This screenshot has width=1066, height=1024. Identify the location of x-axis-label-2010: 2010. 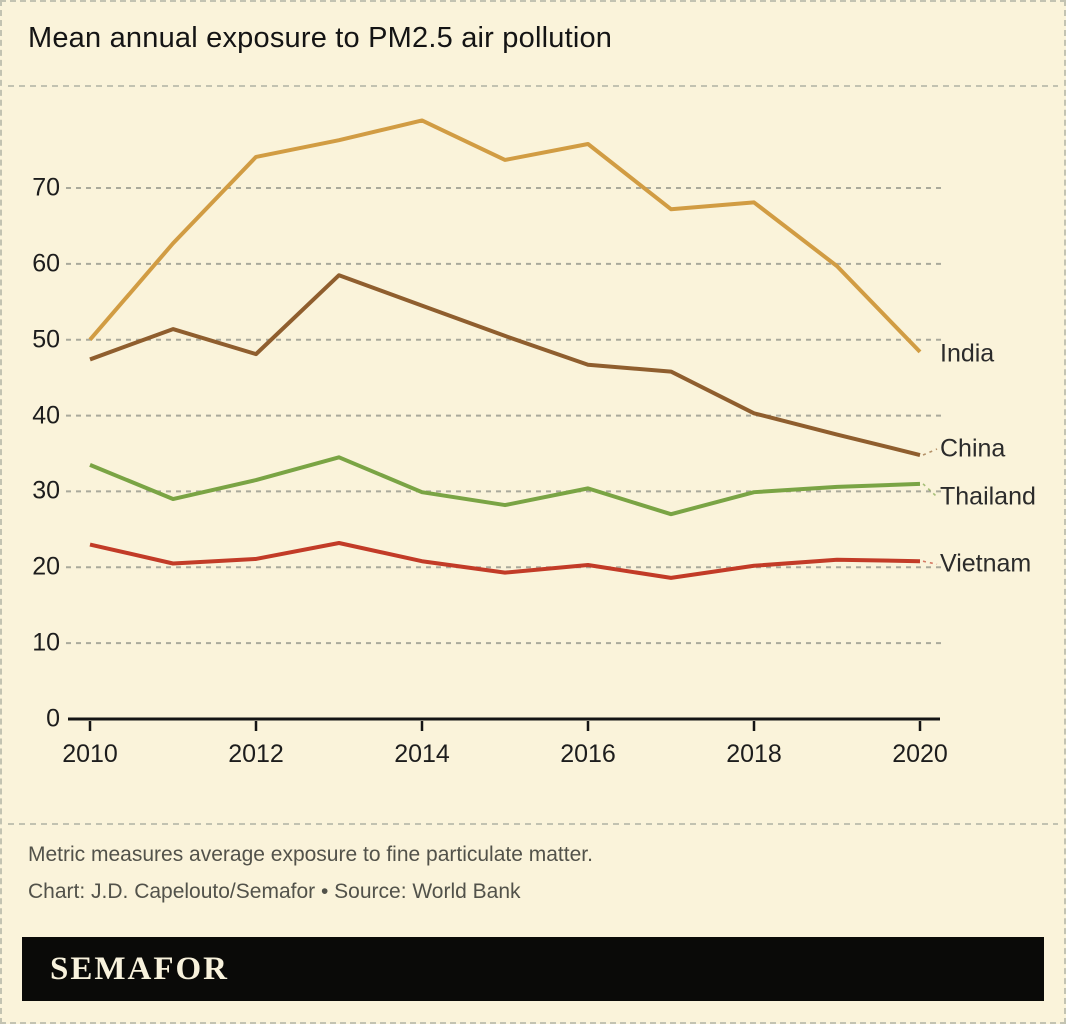
(90, 754).